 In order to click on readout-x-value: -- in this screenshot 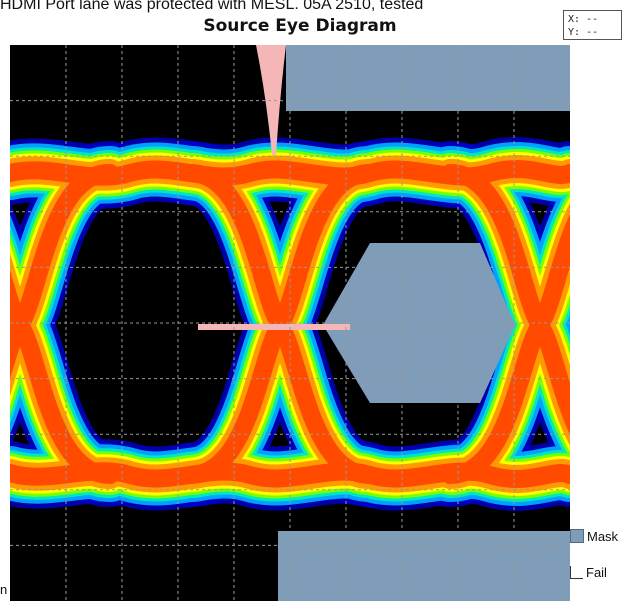, I will do `click(592, 19)`.